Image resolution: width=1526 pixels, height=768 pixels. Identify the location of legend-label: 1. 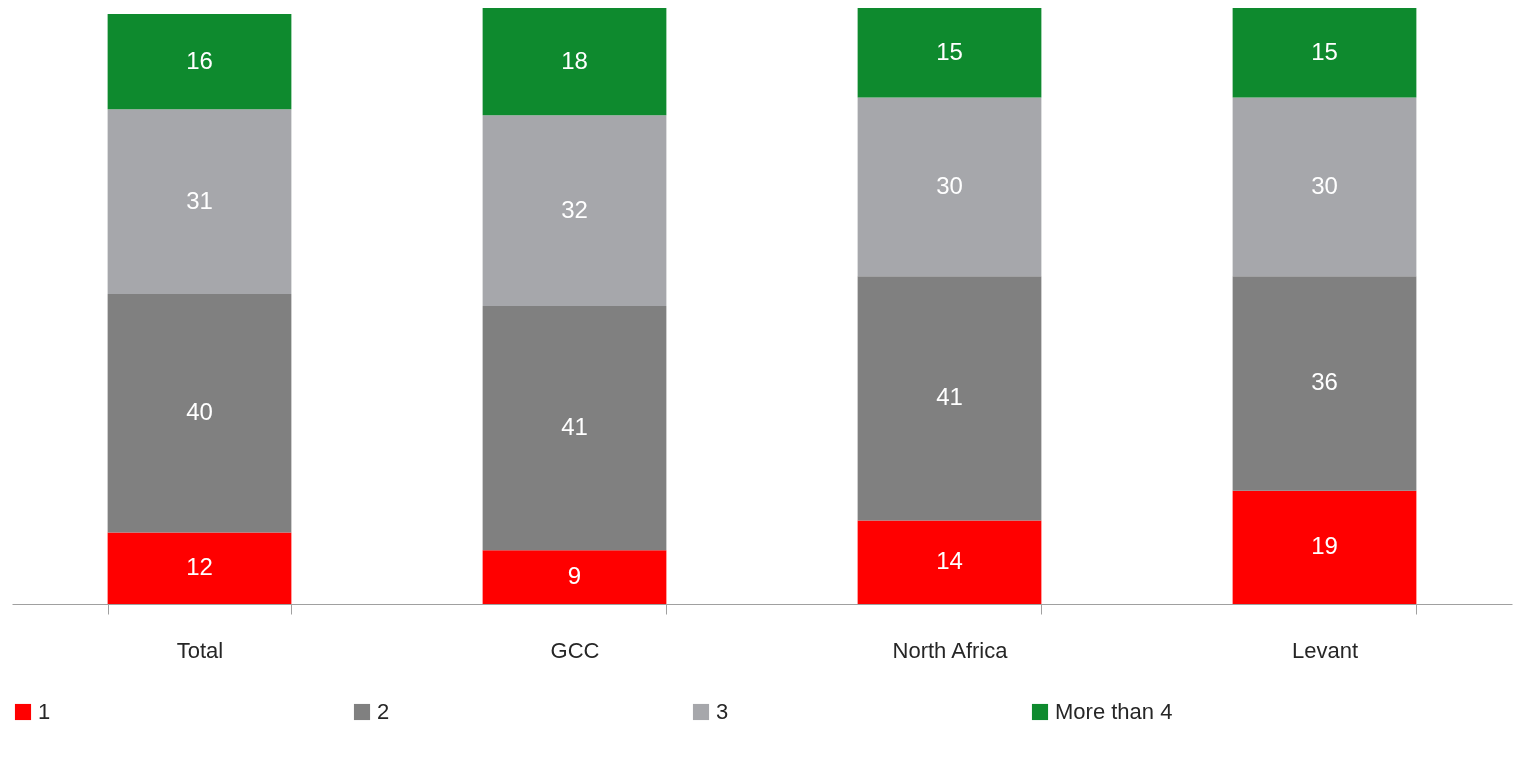
(44, 711).